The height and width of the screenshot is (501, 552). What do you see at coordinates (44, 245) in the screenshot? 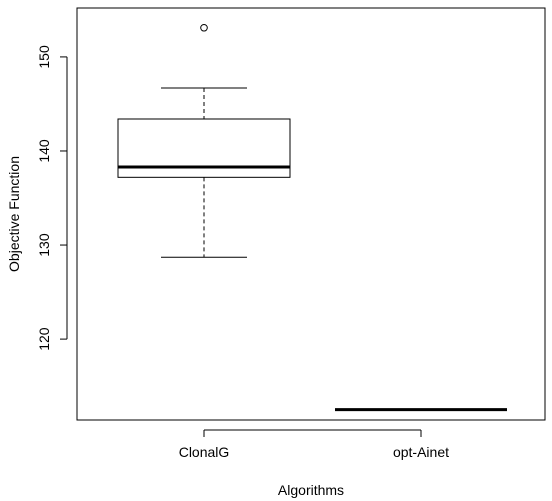
I see `y-tick-label: 130` at bounding box center [44, 245].